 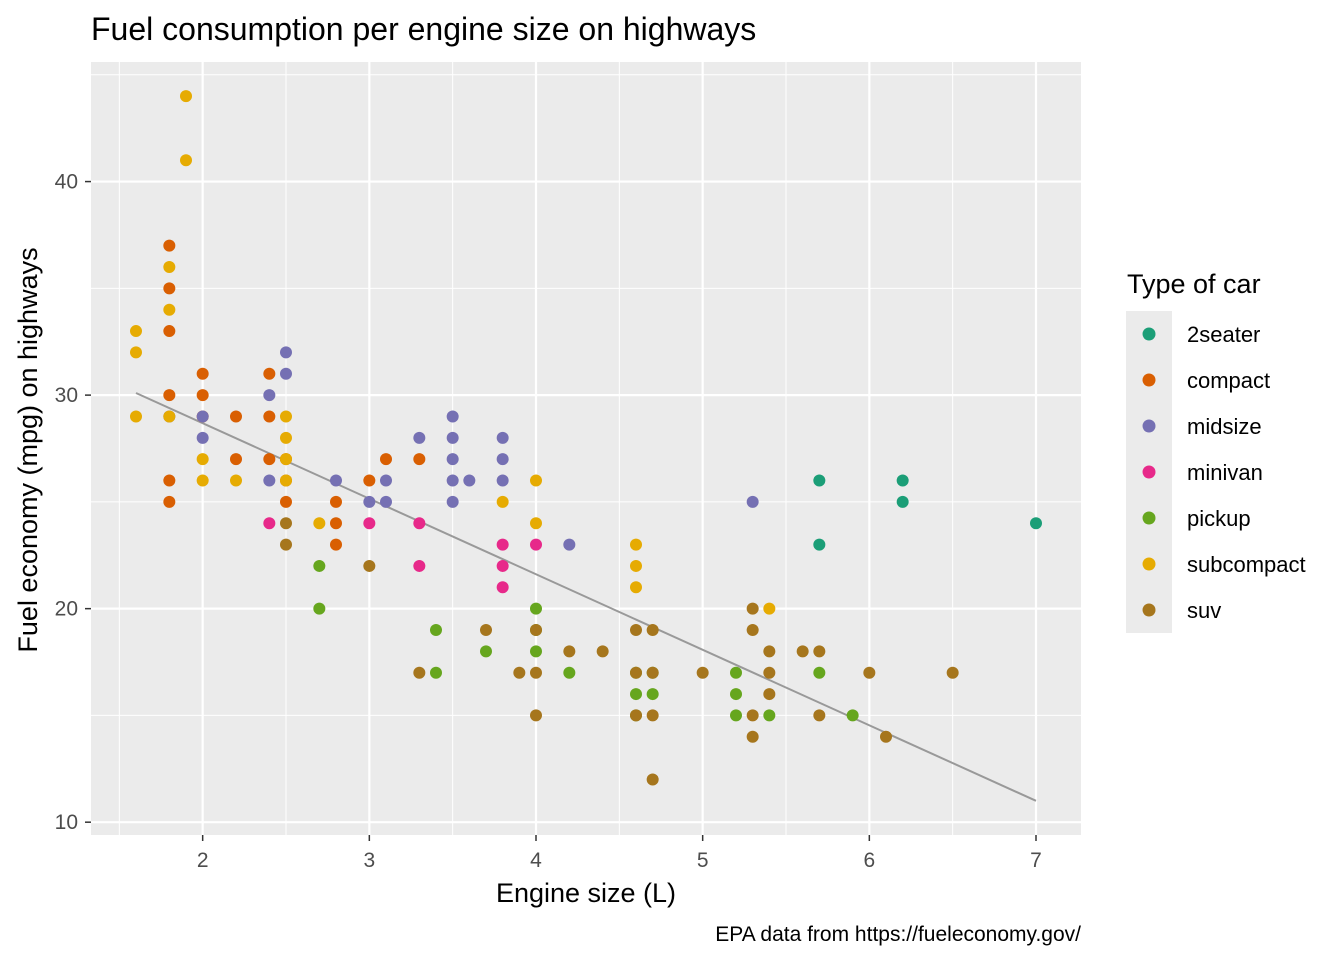 I want to click on chart-caption: EPA data from https://fueleconomy.gov/, so click(x=898, y=934).